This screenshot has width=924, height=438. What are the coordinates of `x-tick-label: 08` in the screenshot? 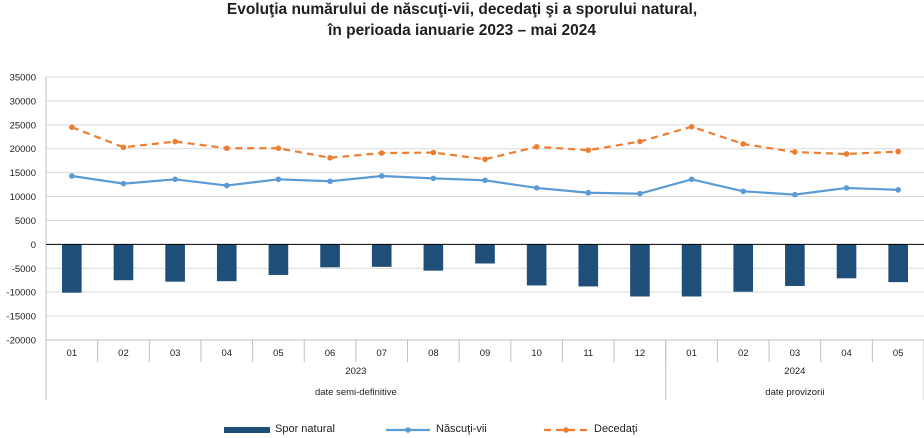 It's located at (433, 353).